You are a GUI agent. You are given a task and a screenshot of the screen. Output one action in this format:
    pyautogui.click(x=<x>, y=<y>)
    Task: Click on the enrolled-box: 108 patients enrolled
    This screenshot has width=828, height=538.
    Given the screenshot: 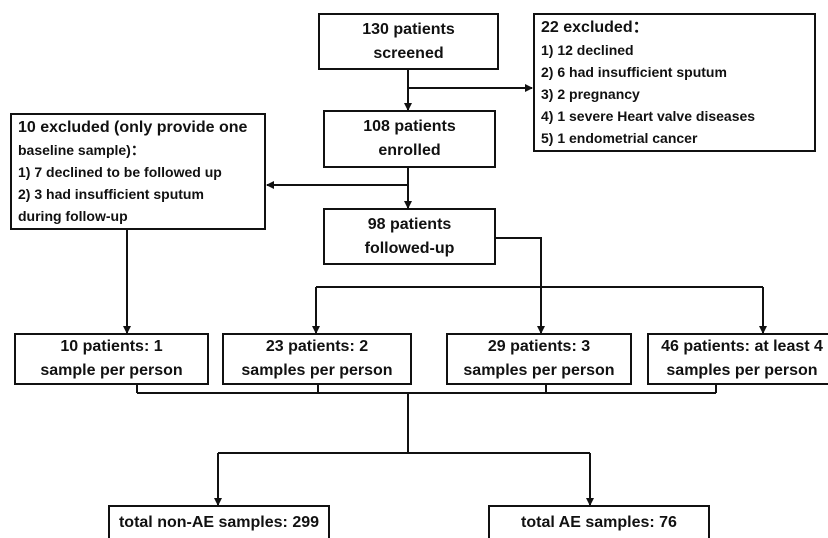 What is the action you would take?
    pyautogui.click(x=409, y=139)
    